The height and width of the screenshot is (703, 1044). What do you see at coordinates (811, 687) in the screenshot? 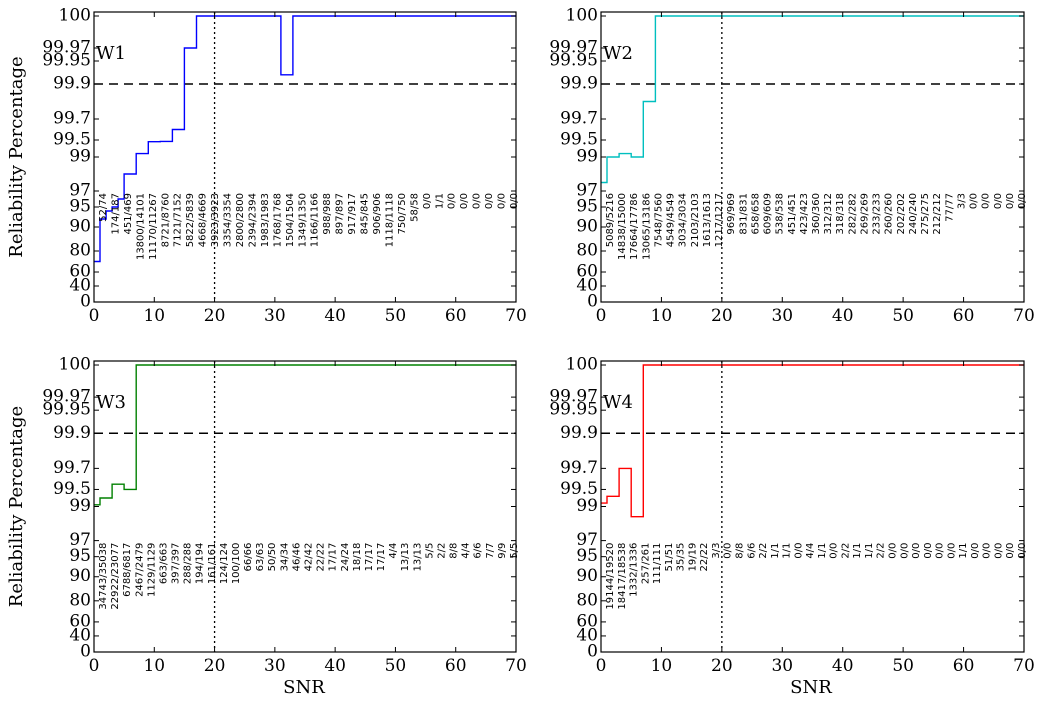
I see `xlabel-bottom-right: SNR` at bounding box center [811, 687].